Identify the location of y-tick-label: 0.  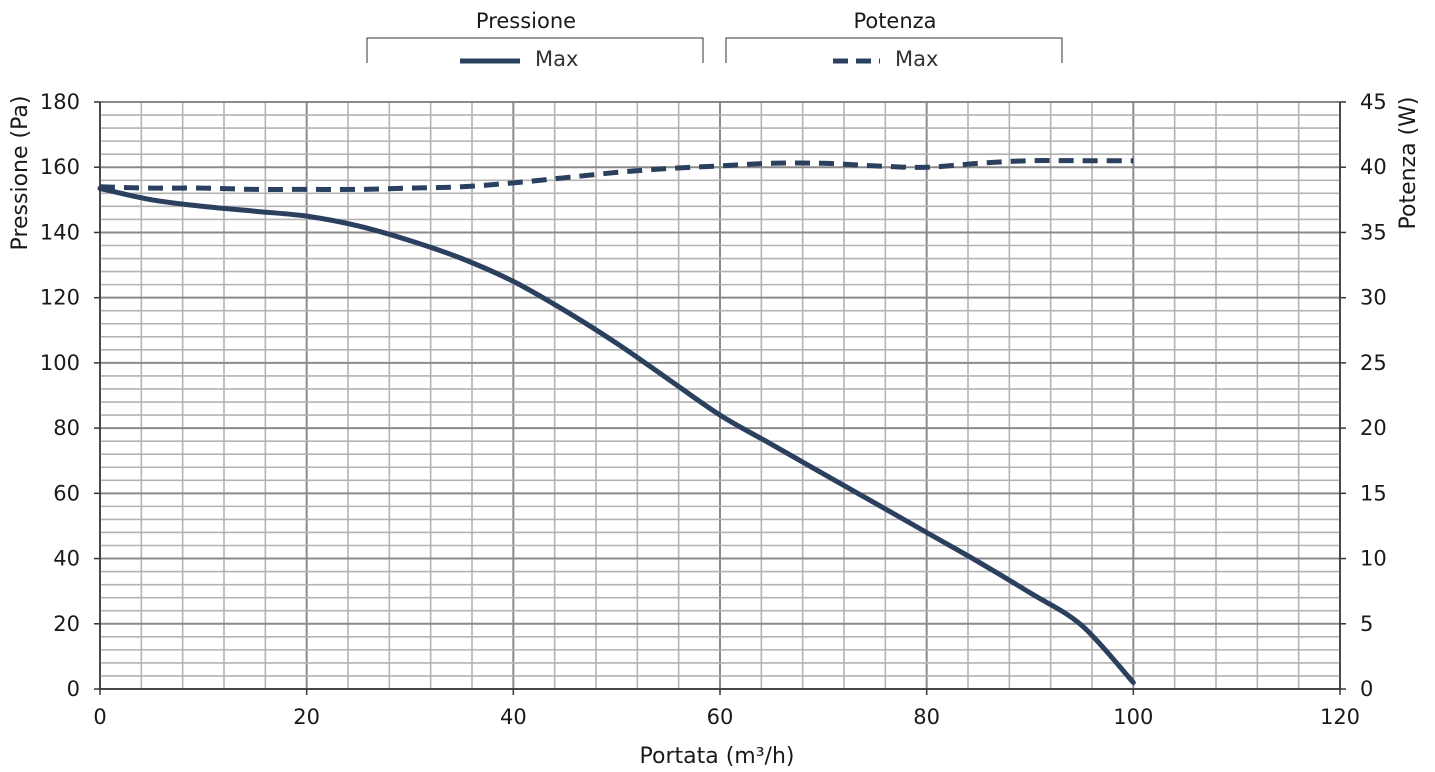
(73, 689).